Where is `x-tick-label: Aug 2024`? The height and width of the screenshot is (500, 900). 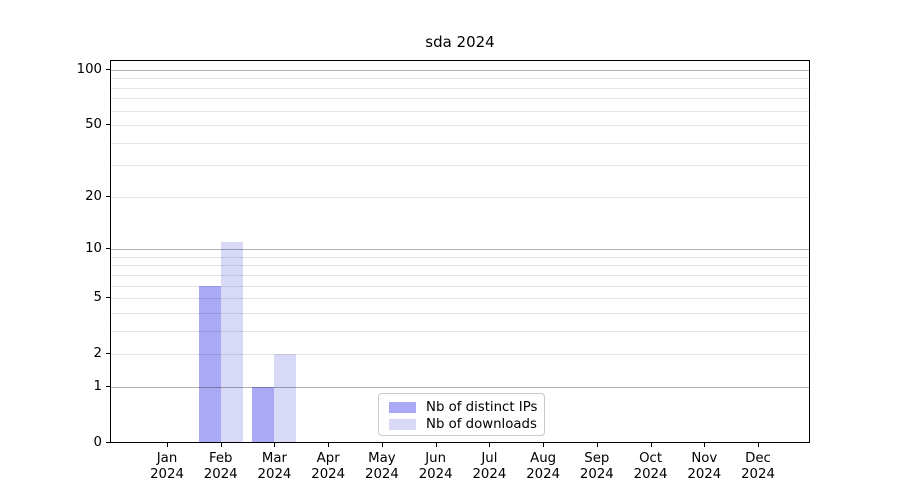
x-tick-label: Aug 2024 is located at coordinates (543, 466).